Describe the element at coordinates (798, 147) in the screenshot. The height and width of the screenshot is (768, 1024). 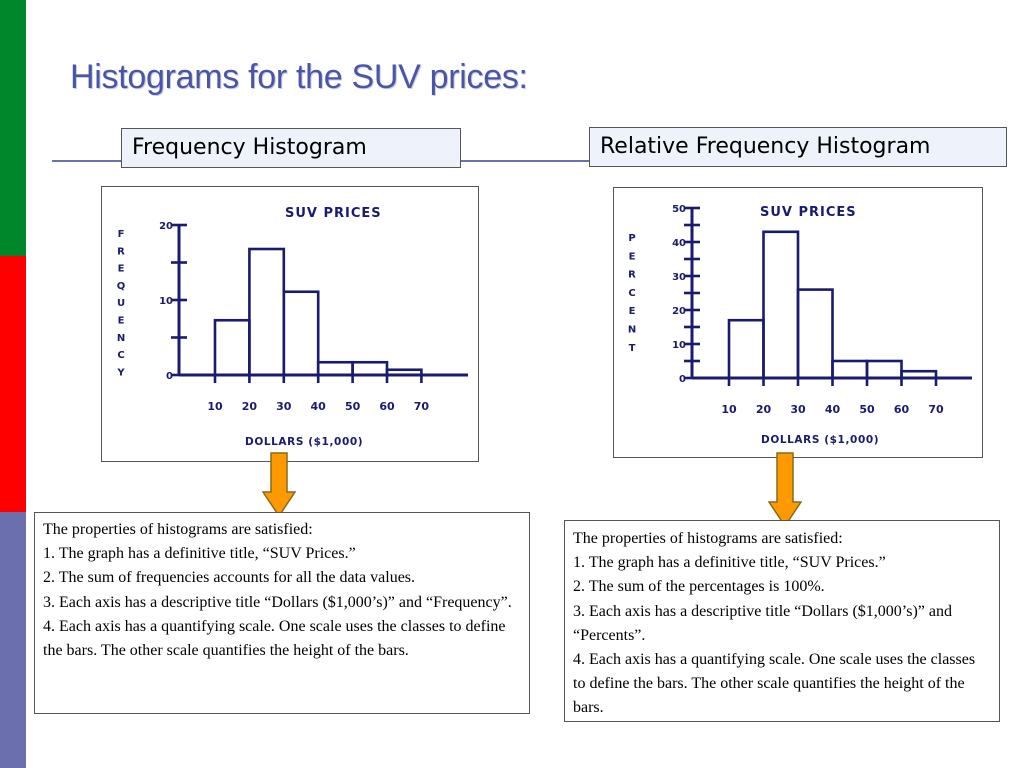
I see `relative-frequency-histogram-header: Relative Frequency Histogram` at that location.